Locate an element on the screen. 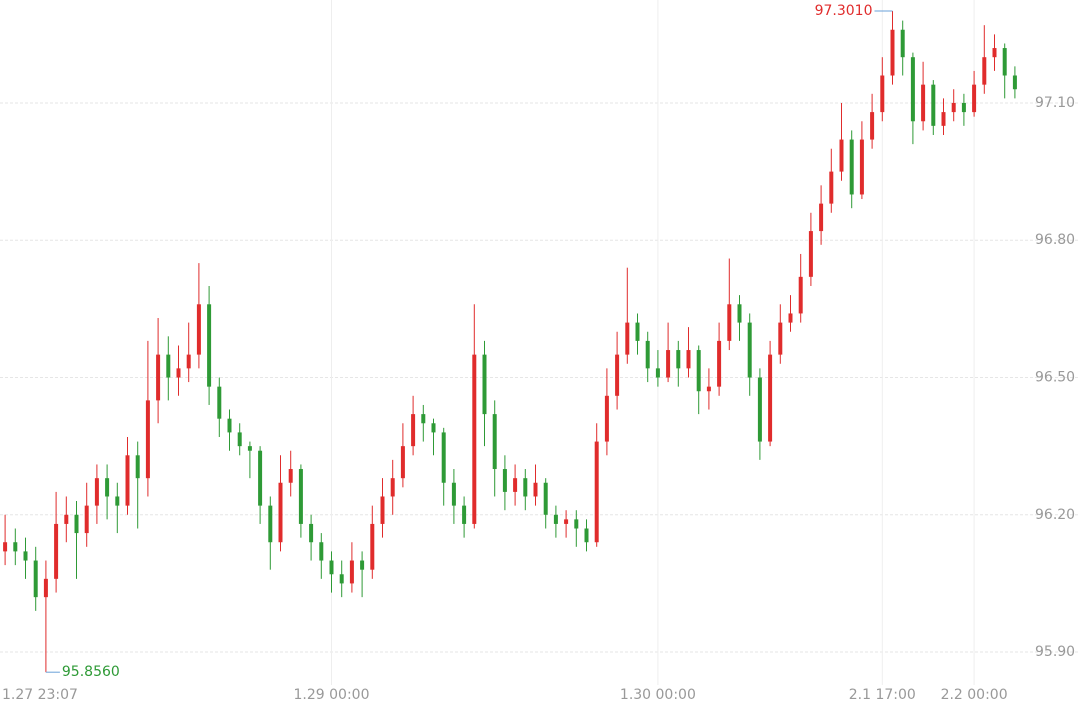 This screenshot has width=1080, height=705. y-tick-label: 95.90 is located at coordinates (1055, 652).